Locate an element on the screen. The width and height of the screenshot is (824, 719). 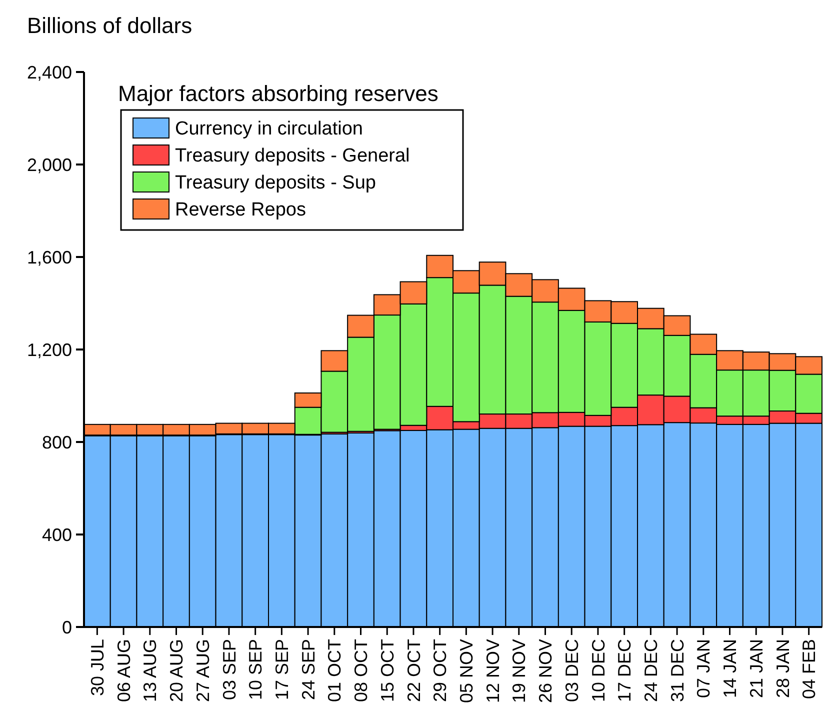
legend-label: Reverse Repos is located at coordinates (240, 210).